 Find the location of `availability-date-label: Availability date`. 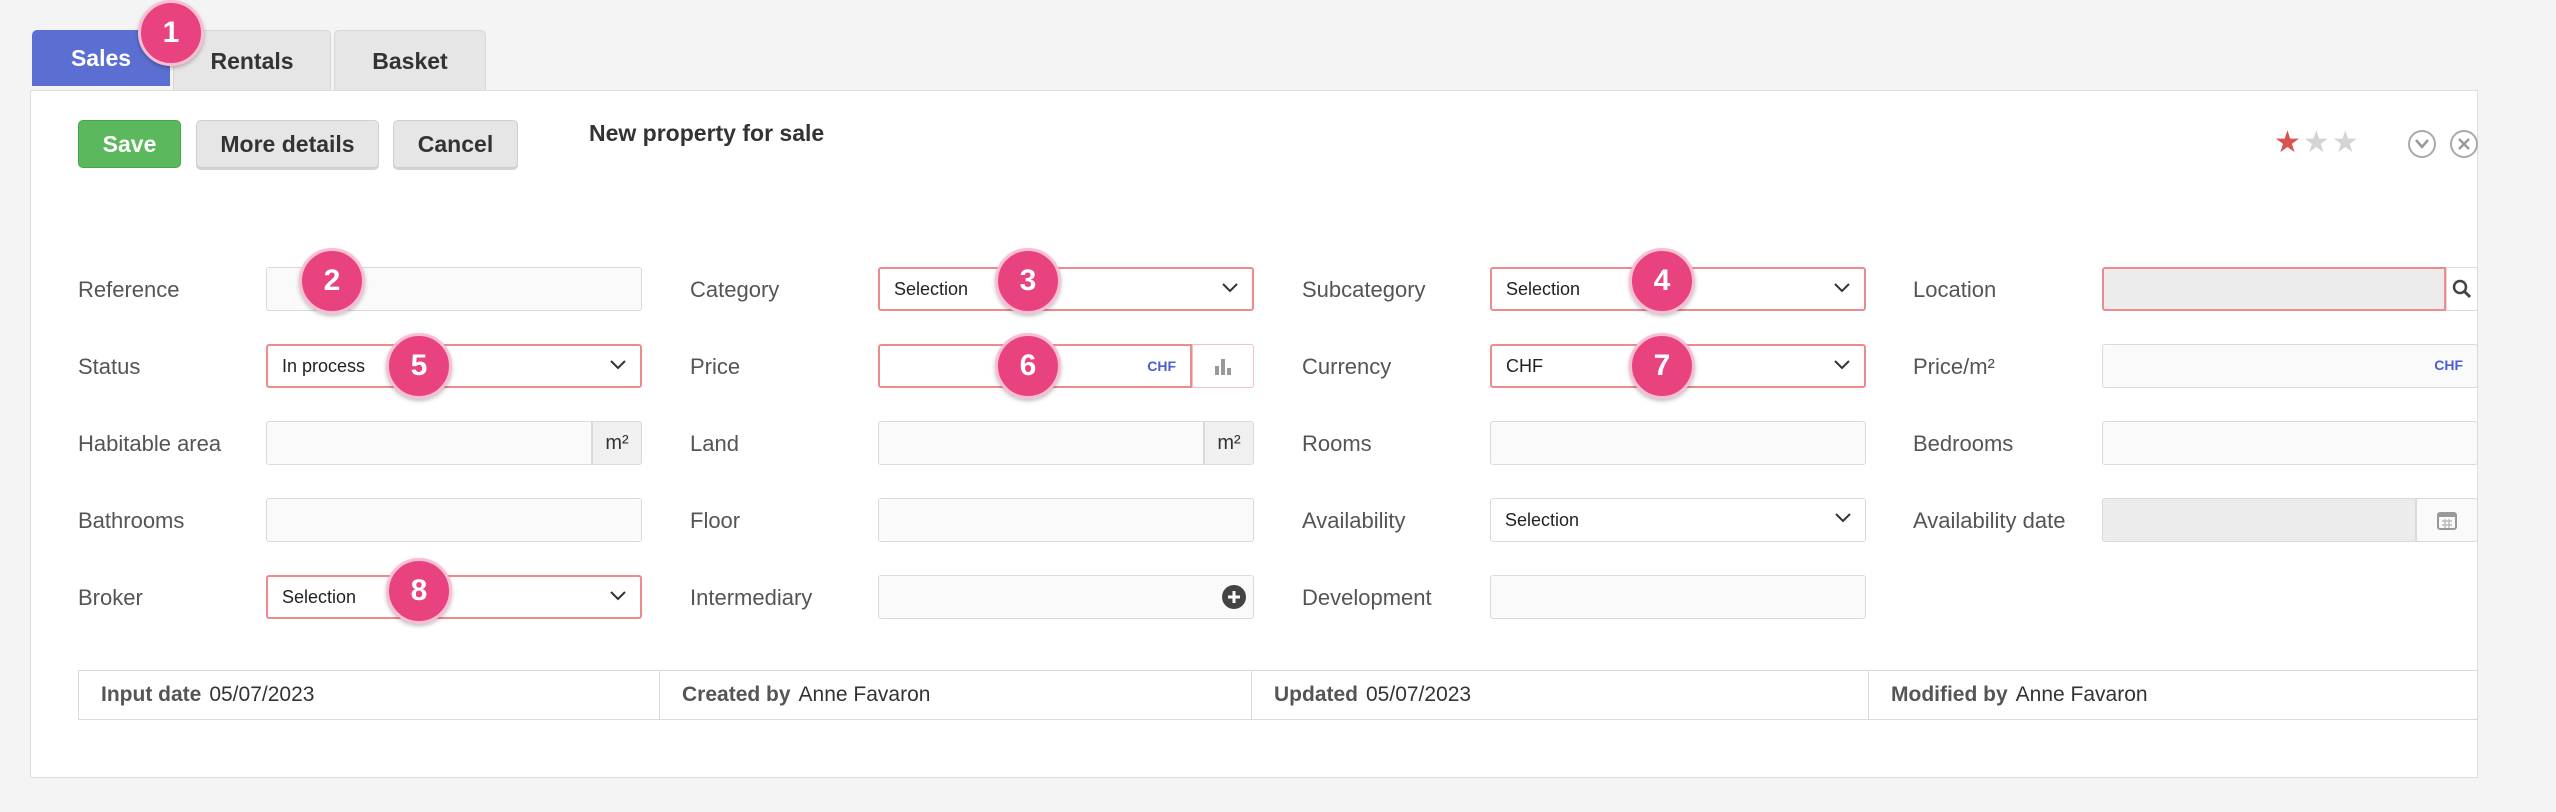

availability-date-label: Availability date is located at coordinates (1989, 520).